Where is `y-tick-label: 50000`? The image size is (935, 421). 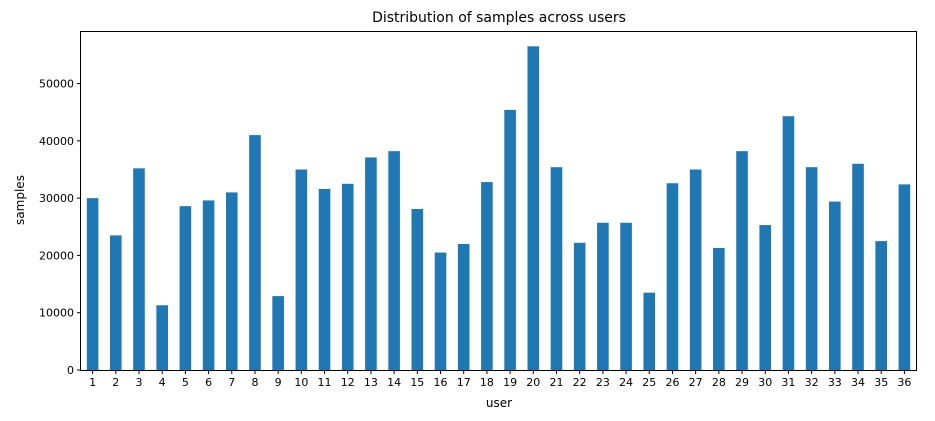 y-tick-label: 50000 is located at coordinates (56, 84).